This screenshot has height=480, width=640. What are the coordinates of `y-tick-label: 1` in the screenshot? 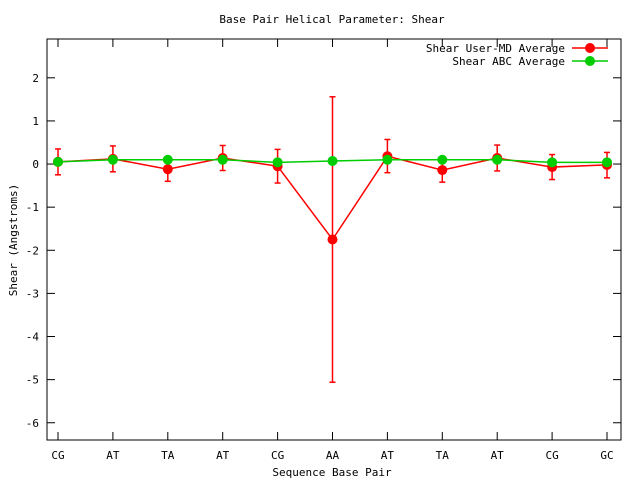 It's located at (35, 121).